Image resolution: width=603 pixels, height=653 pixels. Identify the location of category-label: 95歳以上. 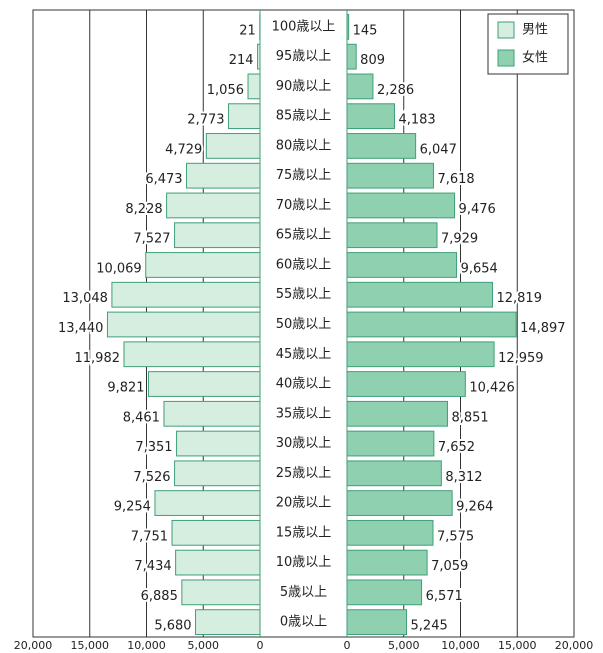
(304, 56).